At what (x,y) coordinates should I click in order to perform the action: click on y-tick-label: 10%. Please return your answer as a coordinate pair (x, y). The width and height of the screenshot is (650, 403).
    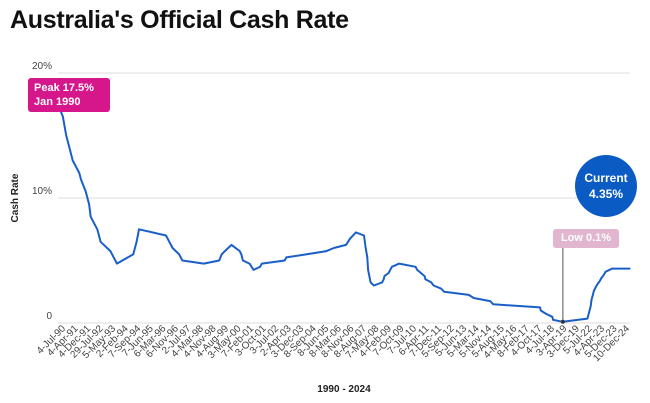
    Looking at the image, I should click on (42, 191).